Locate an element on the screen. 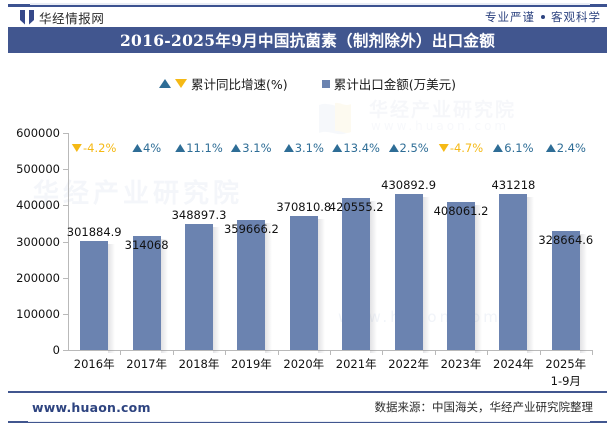 This screenshot has width=615, height=427. growth-rate-label: 2.5% is located at coordinates (408, 148).